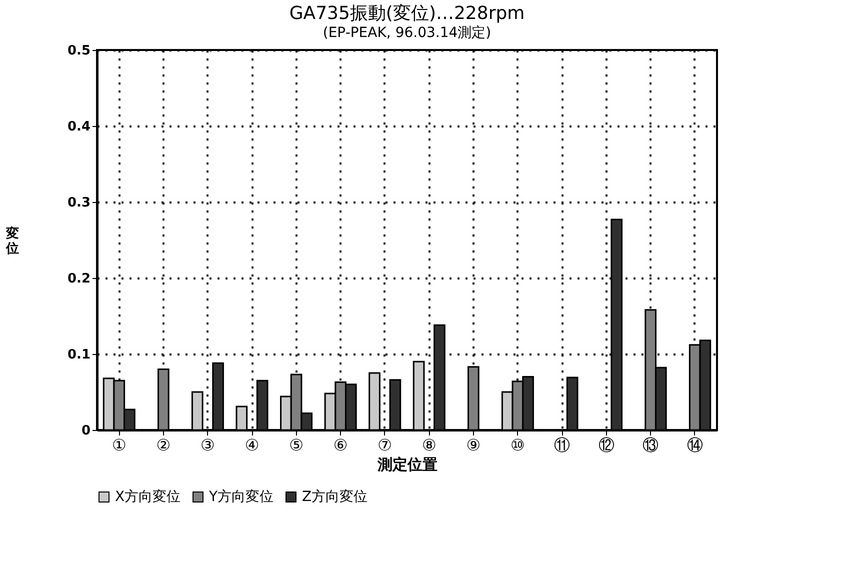  Describe the element at coordinates (252, 445) in the screenshot. I see `x-tick-label: ④` at that location.